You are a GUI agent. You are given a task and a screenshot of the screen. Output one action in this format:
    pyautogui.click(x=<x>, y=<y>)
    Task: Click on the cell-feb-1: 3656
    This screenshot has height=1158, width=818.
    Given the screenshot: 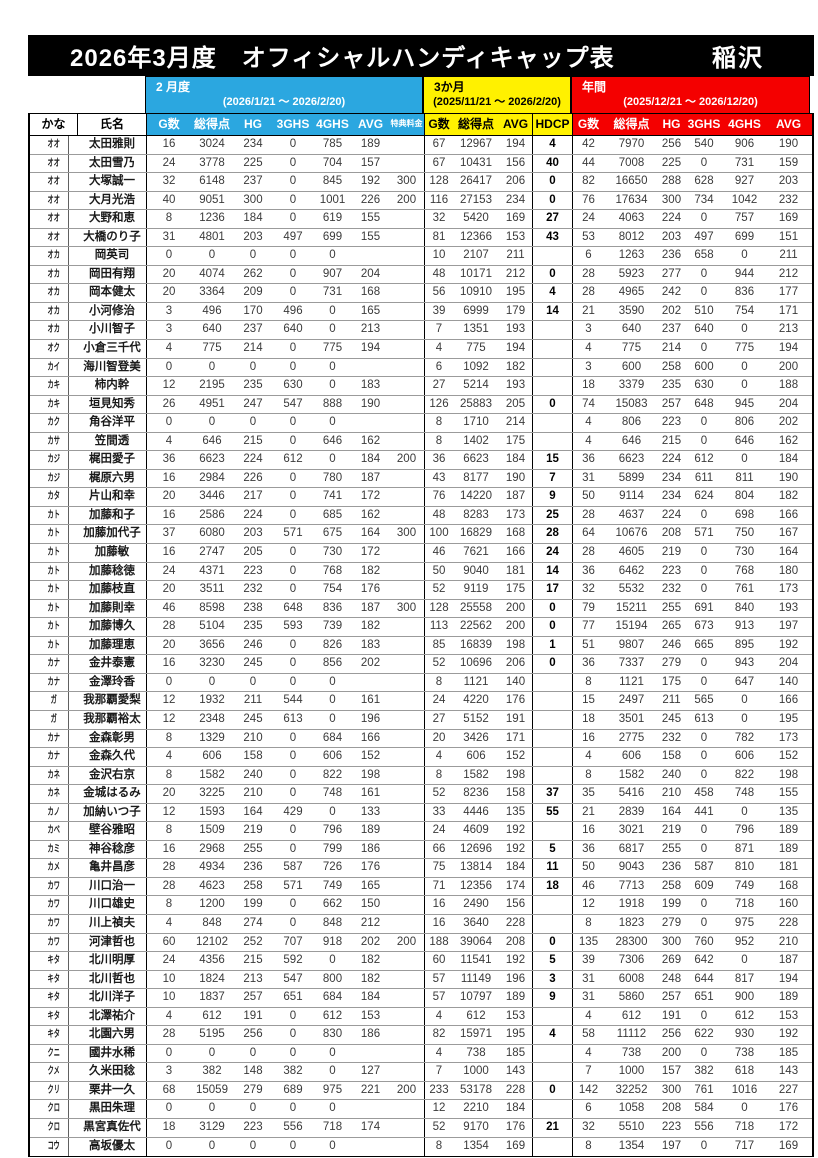 What is the action you would take?
    pyautogui.click(x=212, y=644)
    